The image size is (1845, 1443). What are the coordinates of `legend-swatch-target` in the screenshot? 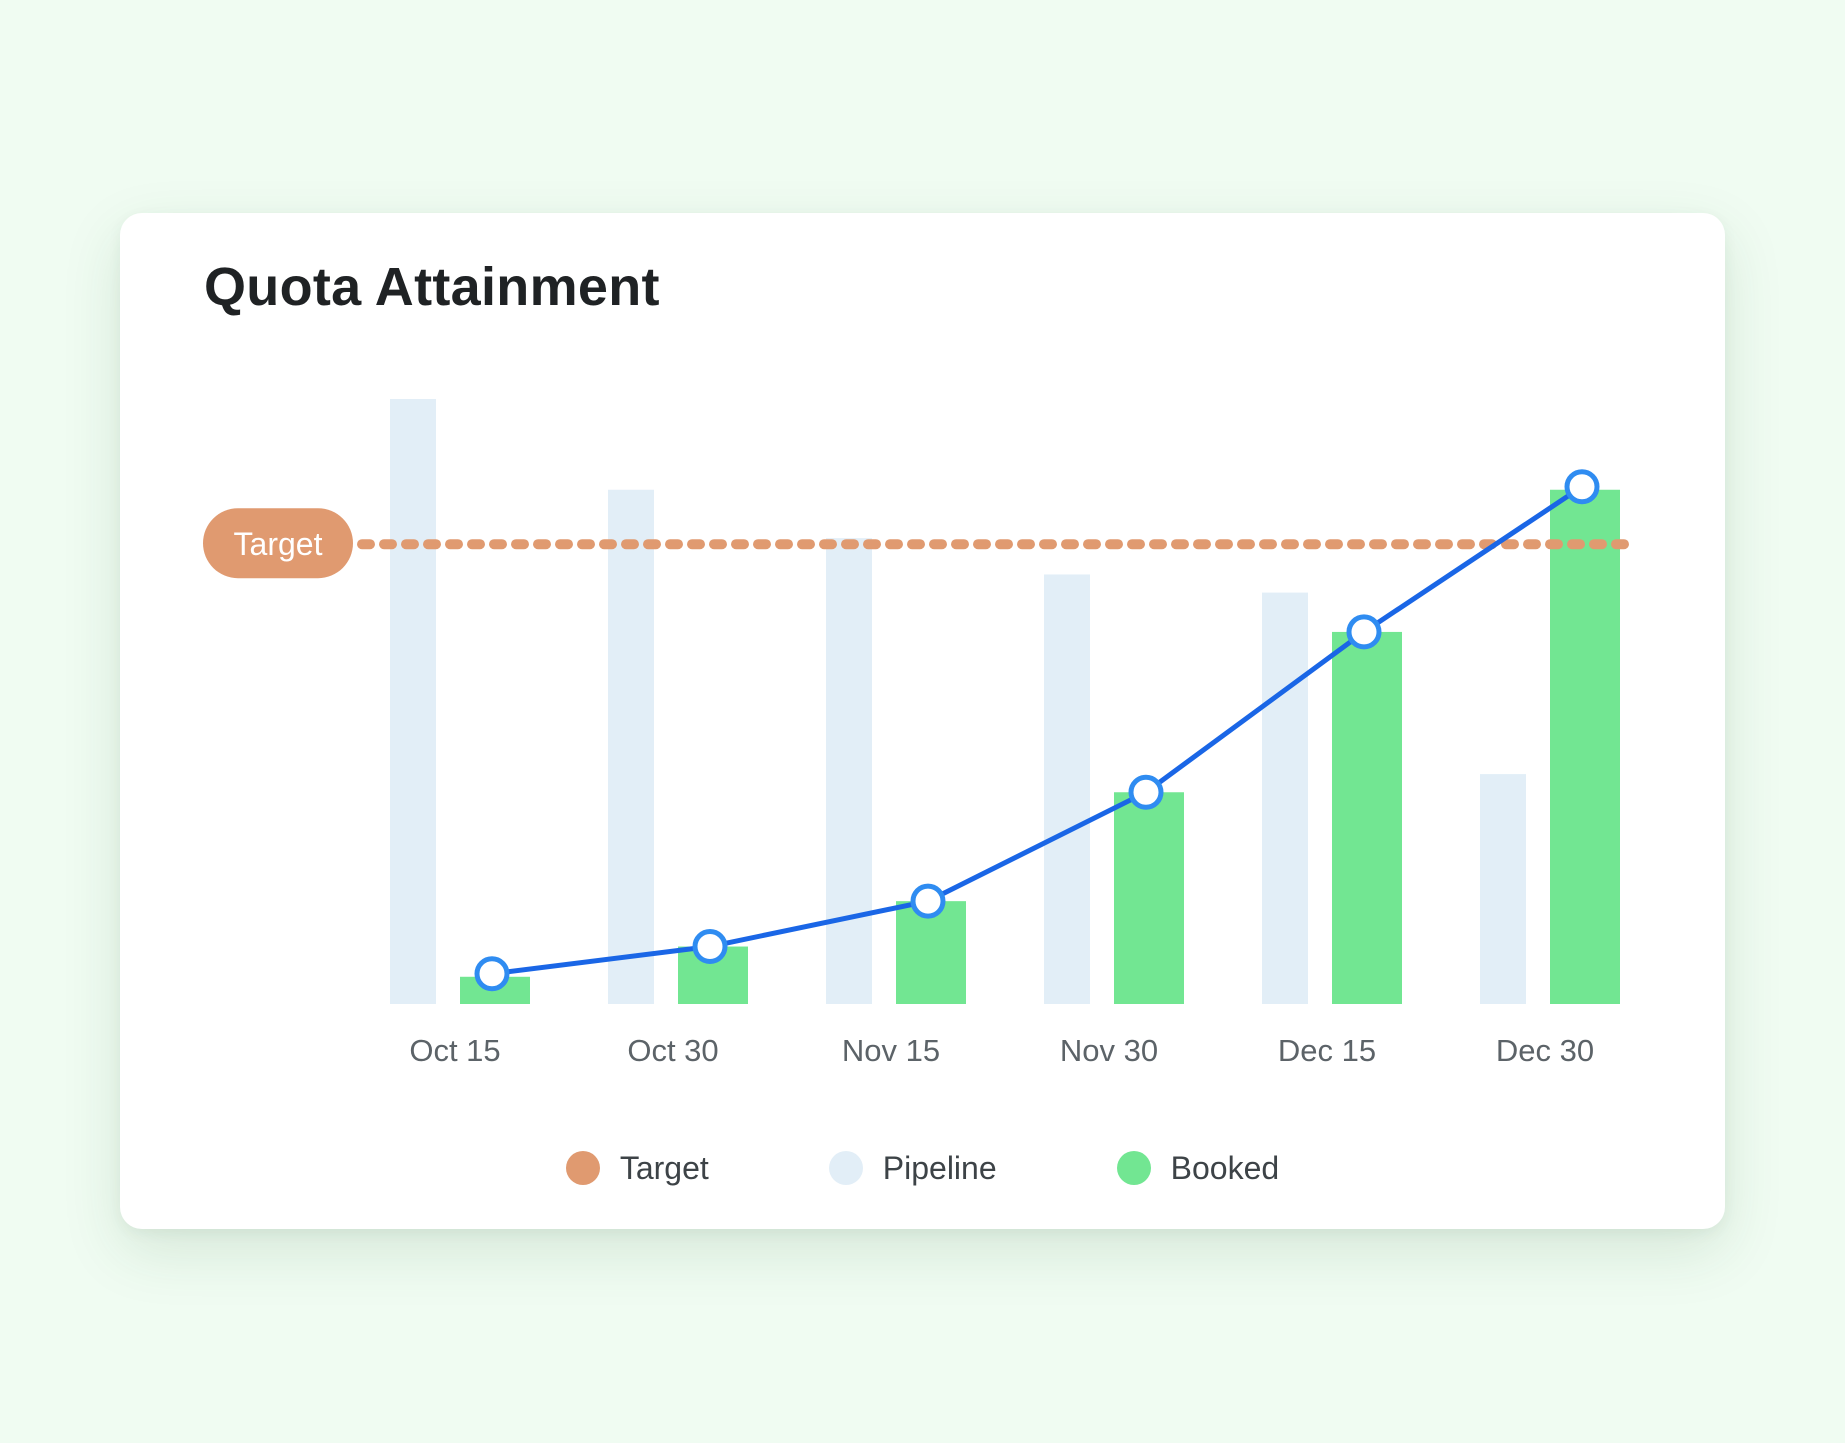 It's located at (582, 1168).